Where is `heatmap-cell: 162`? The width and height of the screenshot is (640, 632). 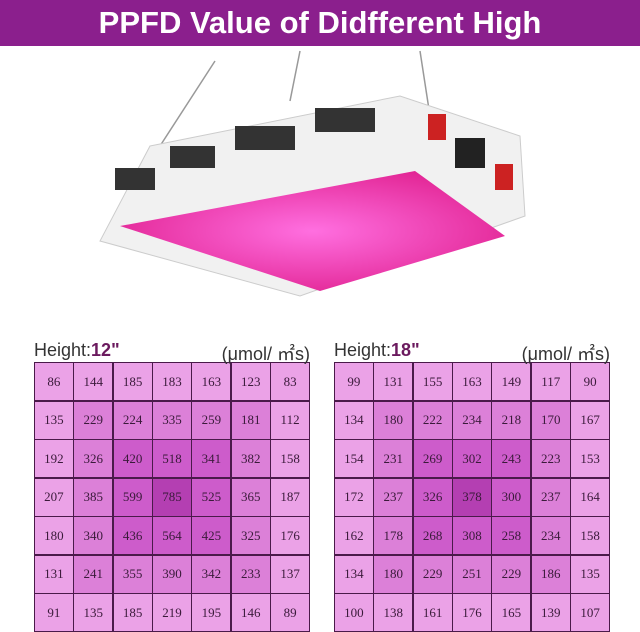
heatmap-cell: 162 is located at coordinates (354, 535).